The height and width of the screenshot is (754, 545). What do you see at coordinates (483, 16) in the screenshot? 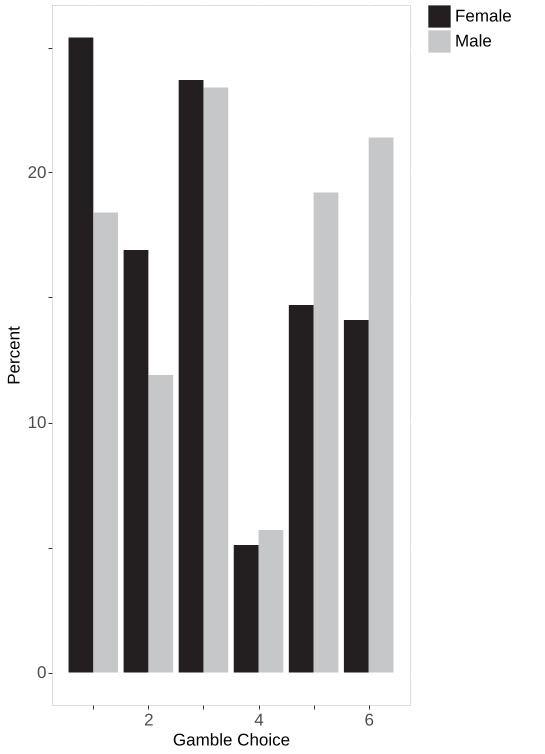
I see `legend-label: Female` at bounding box center [483, 16].